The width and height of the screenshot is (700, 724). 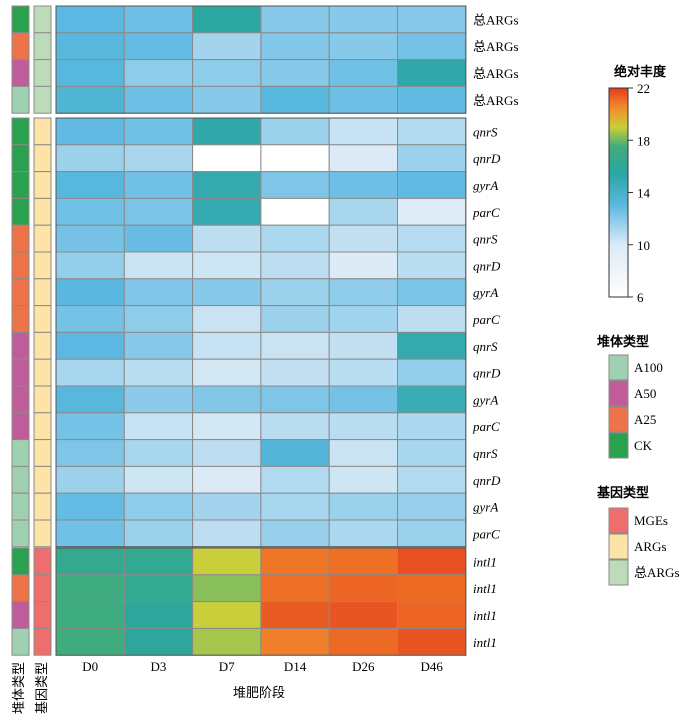 What do you see at coordinates (638, 535) in the screenshot?
I see `gene-type-legend: 基因类型 MGEs ARGs 总ARGs` at bounding box center [638, 535].